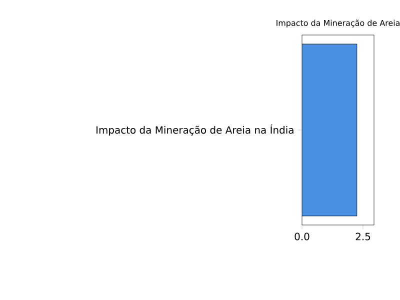  I want to click on y-tick-label: Impacto da Mineração de Areia na Índia, so click(195, 130).